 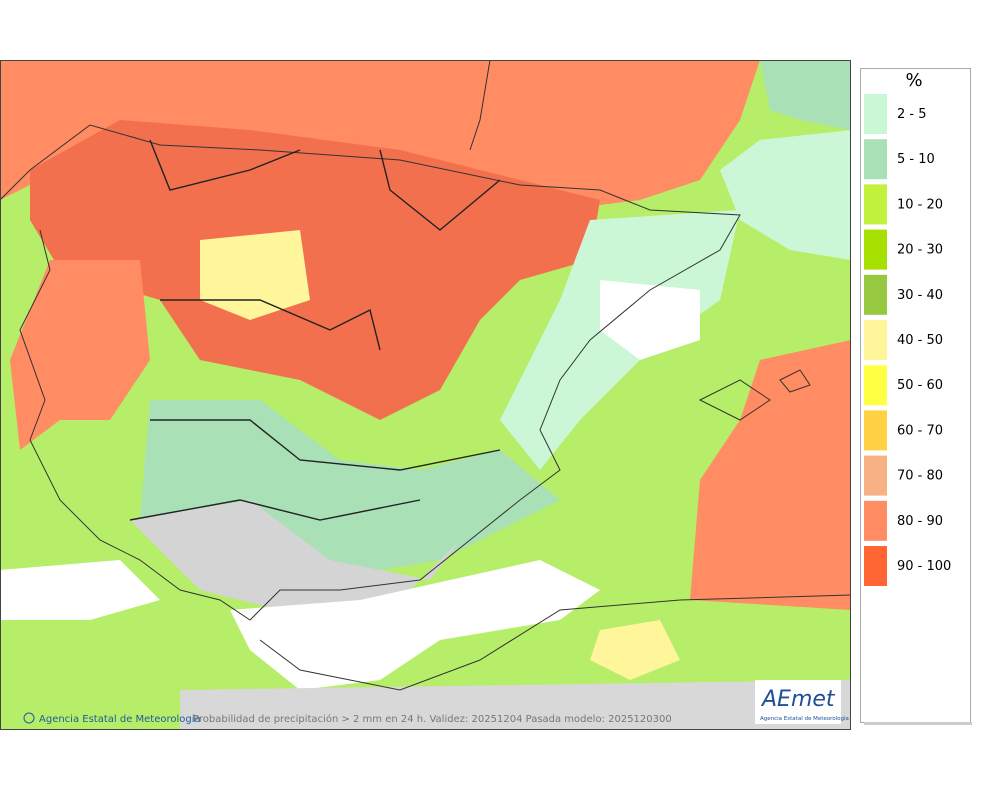 What do you see at coordinates (920, 204) in the screenshot?
I see `legend-label: 10 - 20` at bounding box center [920, 204].